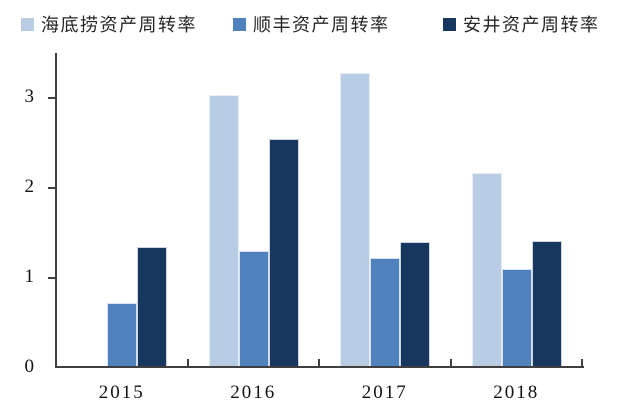 The image size is (621, 419). Describe the element at coordinates (531, 25) in the screenshot. I see `legend-label: 安井资产周转率` at that location.